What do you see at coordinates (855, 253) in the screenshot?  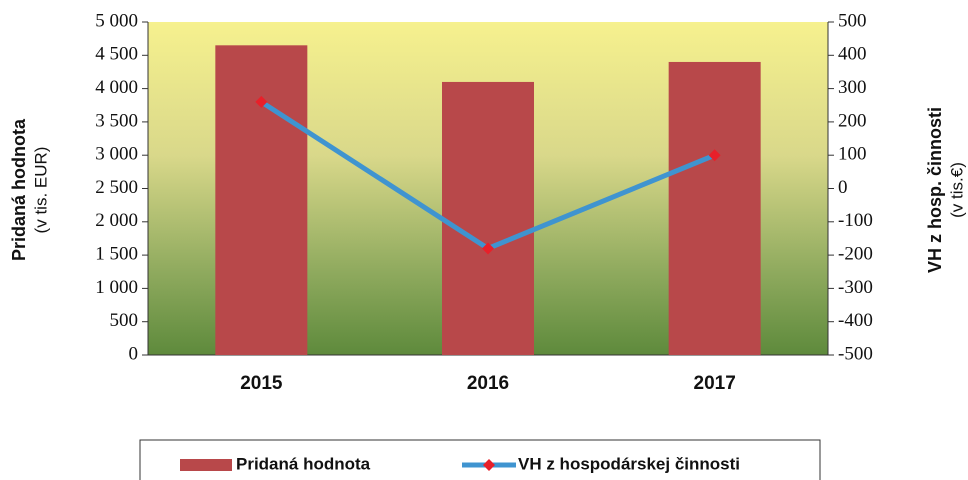 I see `y2-tick-label: -200` at bounding box center [855, 253].